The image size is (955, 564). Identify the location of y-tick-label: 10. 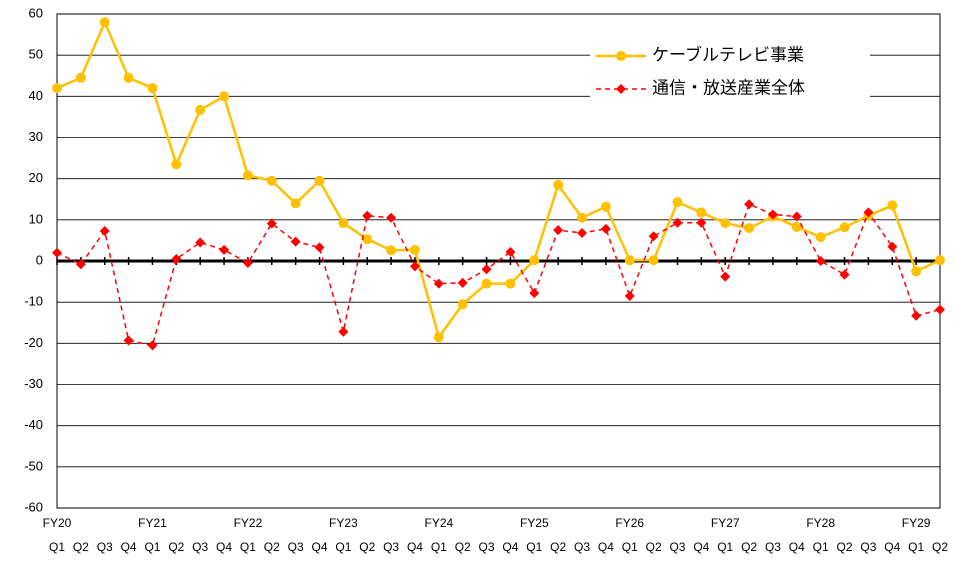
(36, 218).